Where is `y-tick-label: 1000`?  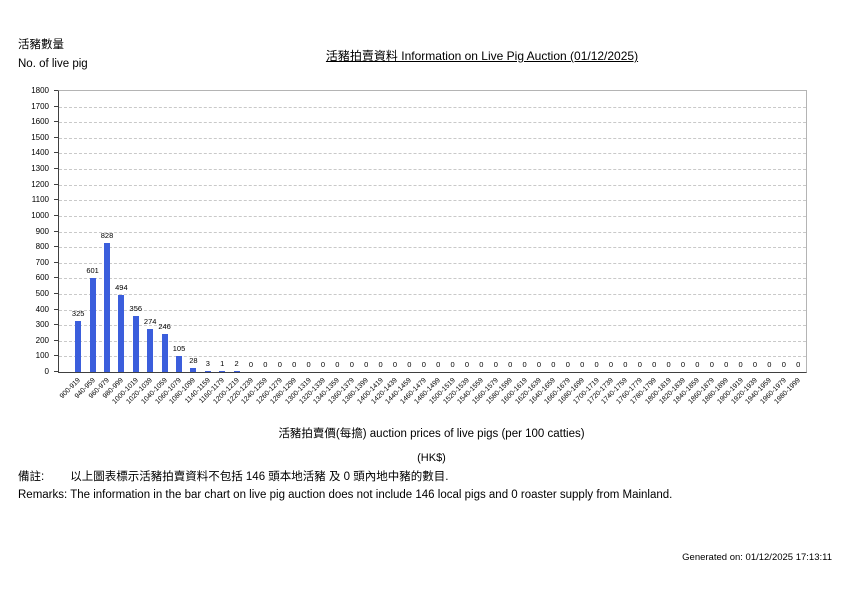 y-tick-label: 1000 is located at coordinates (40, 215).